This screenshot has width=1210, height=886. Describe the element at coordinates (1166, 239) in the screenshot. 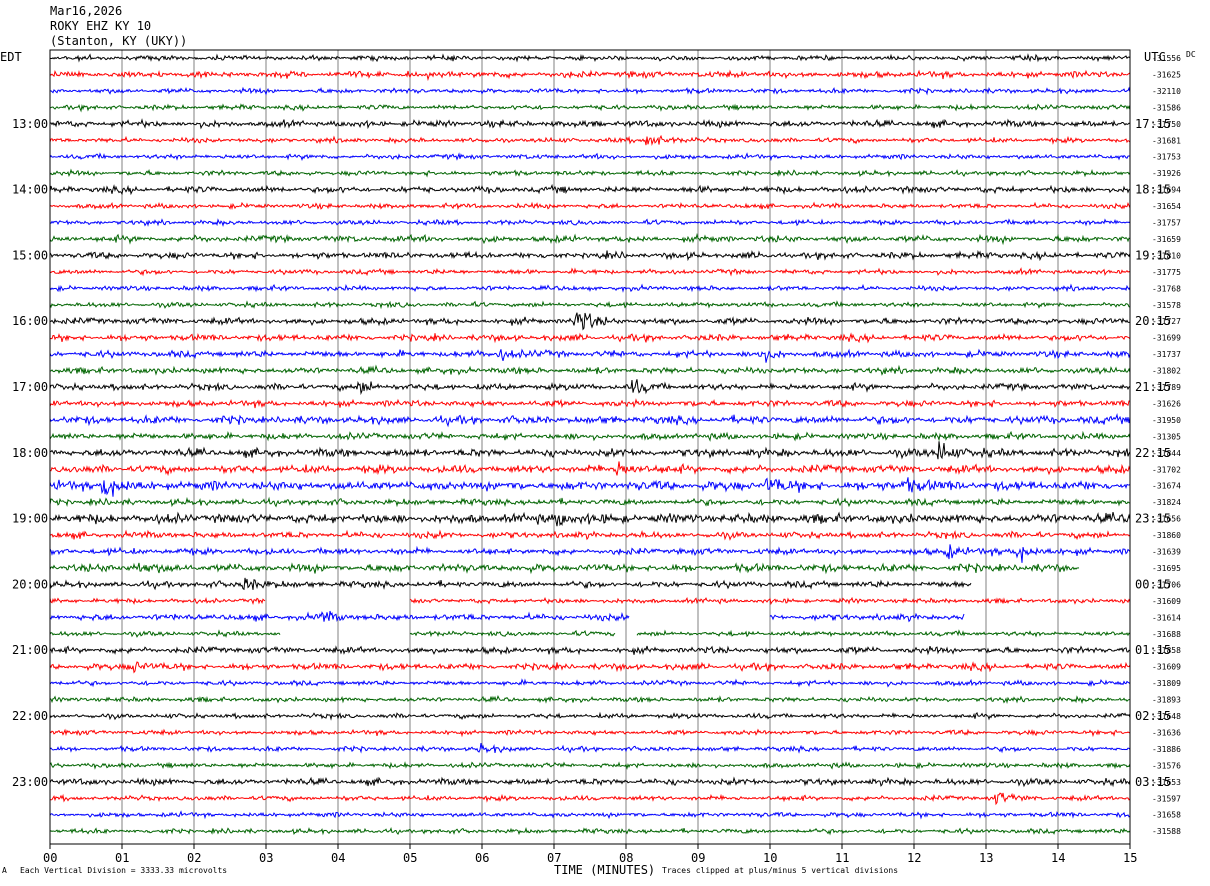

I see `dc-offset-value: -31659` at that location.